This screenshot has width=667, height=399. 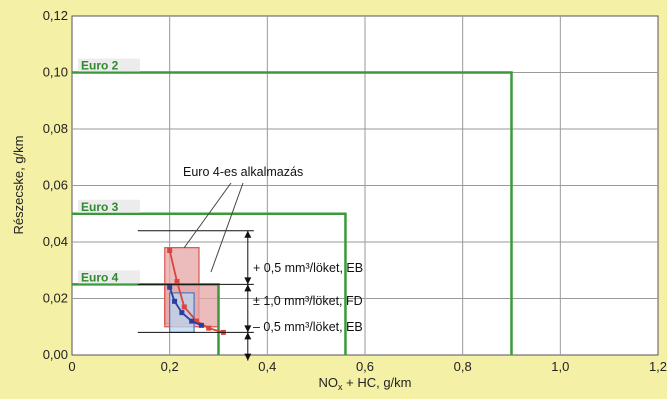 I want to click on standard-label: Euro 3, so click(x=100, y=207).